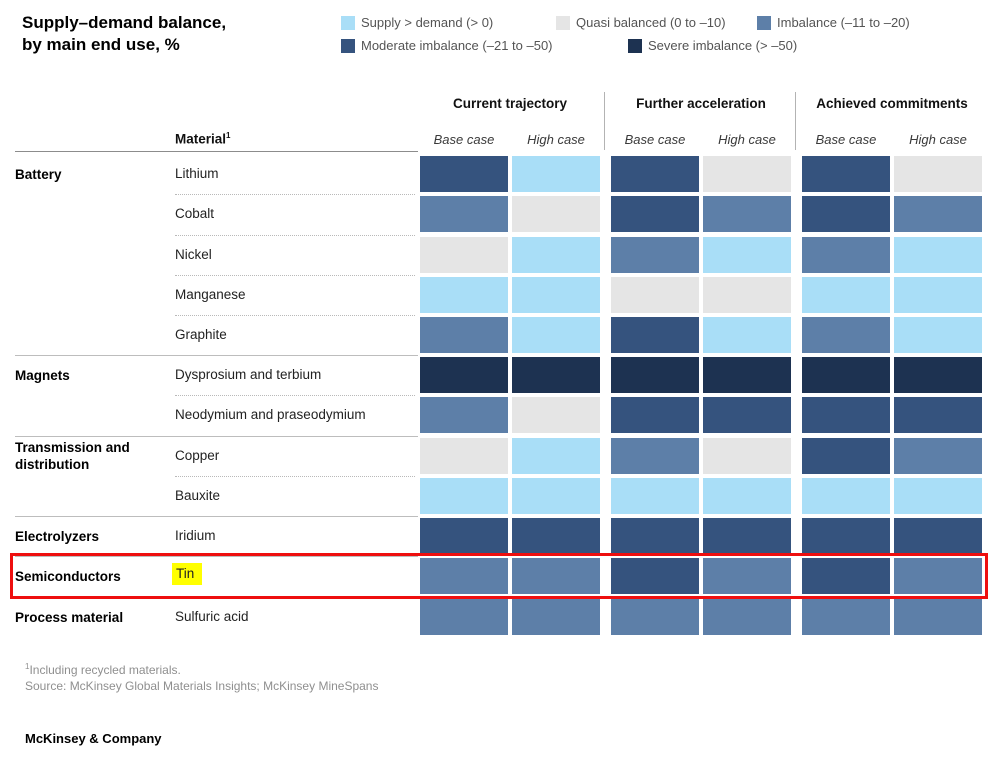 The height and width of the screenshot is (765, 1000). What do you see at coordinates (212, 616) in the screenshot?
I see `material-label: Sulfuric acid` at bounding box center [212, 616].